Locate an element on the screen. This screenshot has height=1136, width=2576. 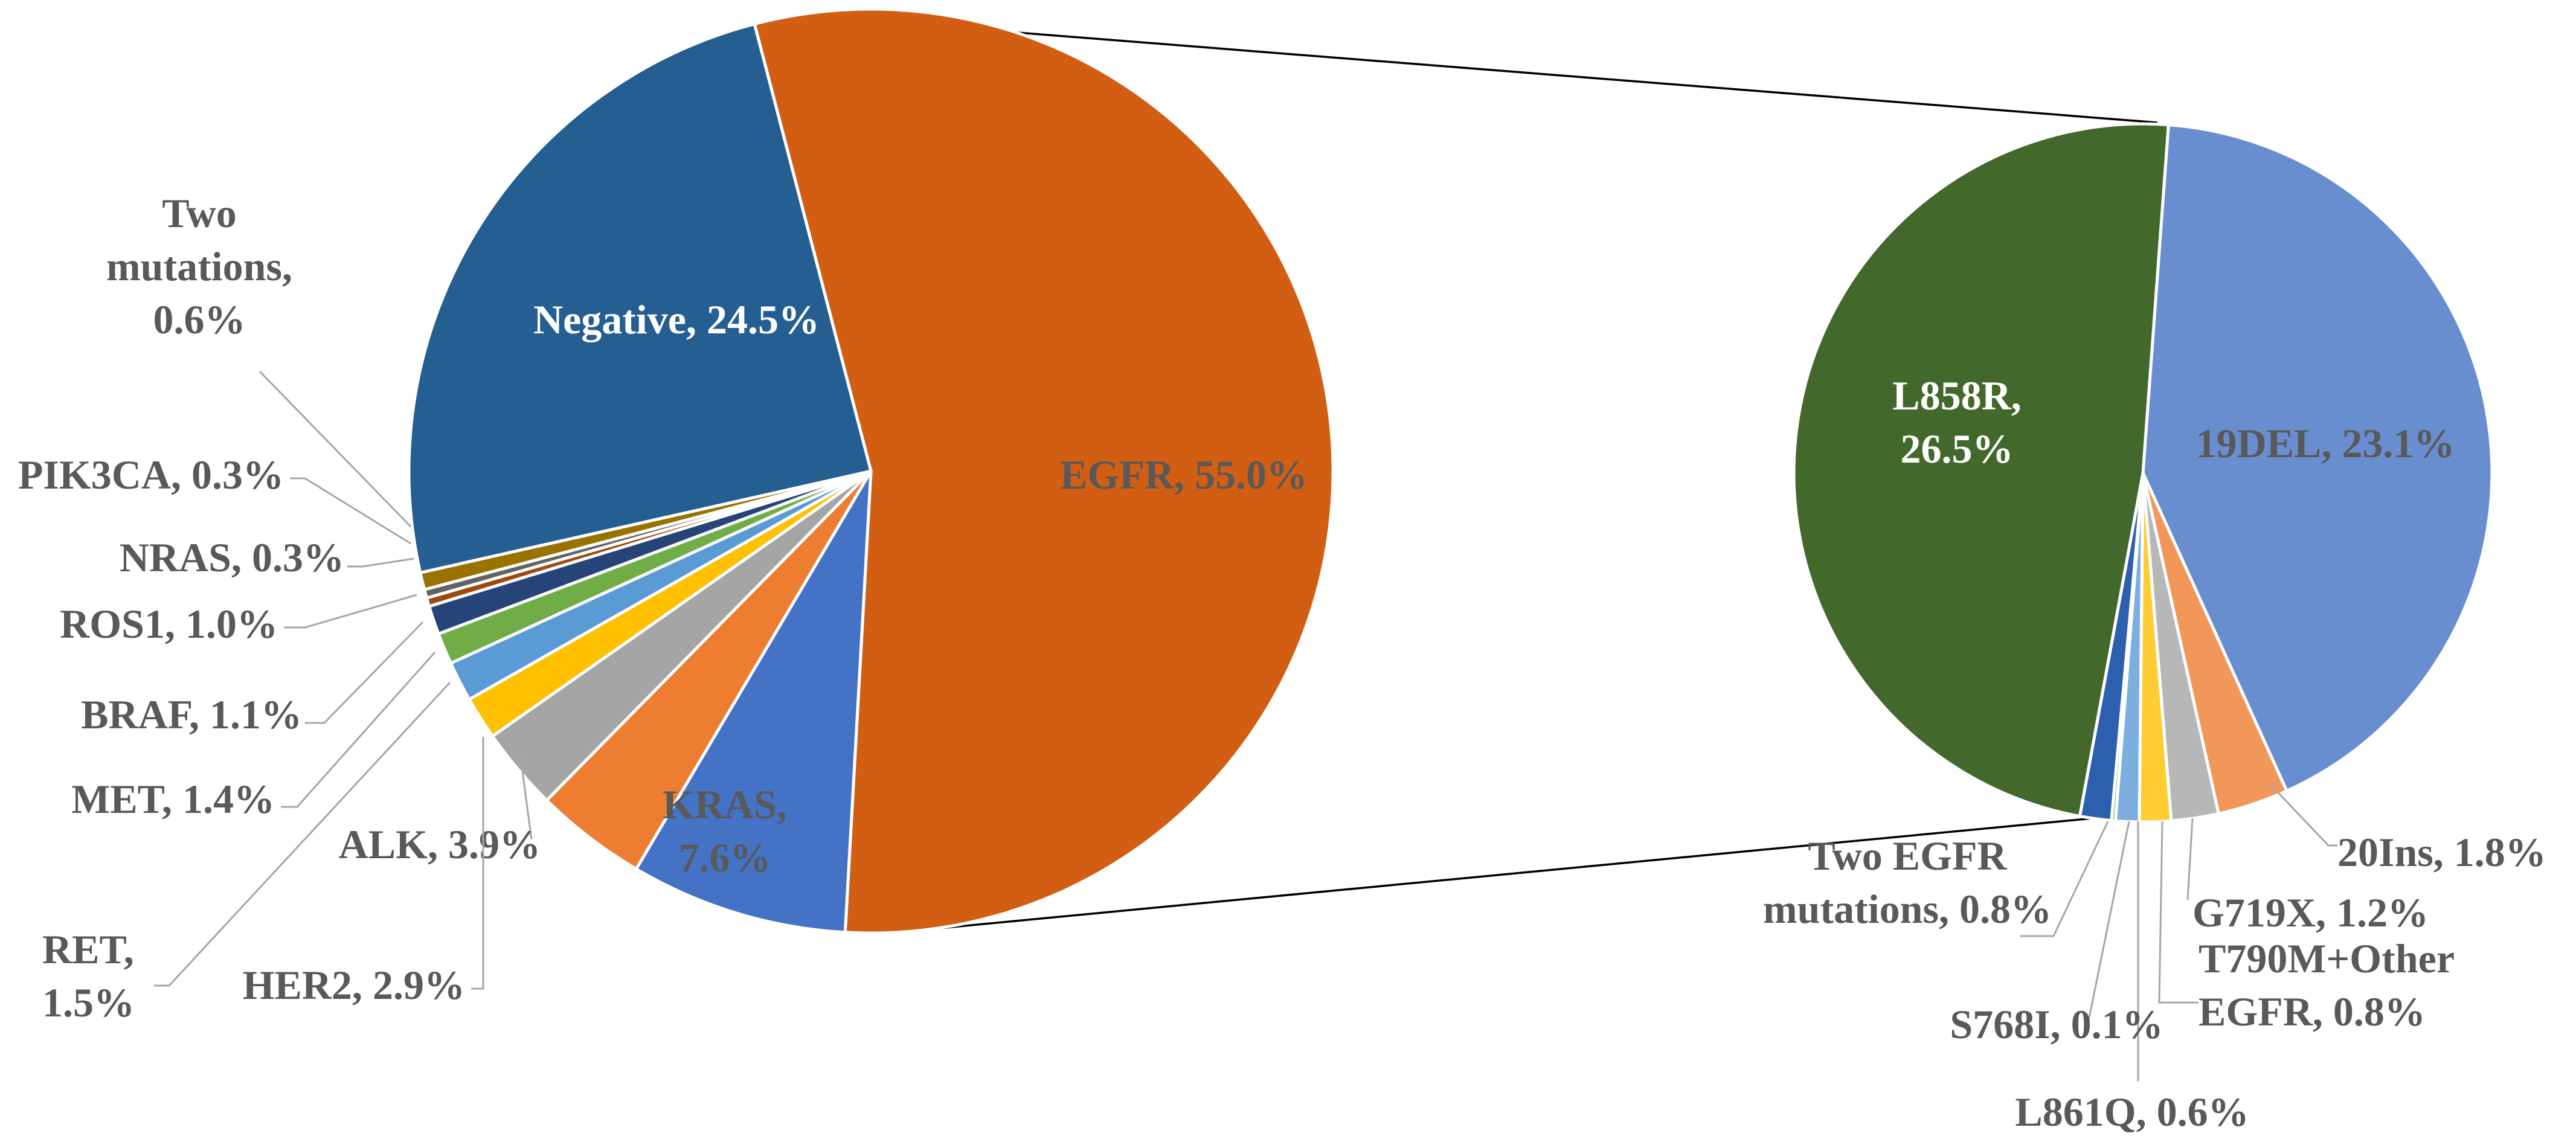
data-label-l858r: L858R, 26.5% is located at coordinates (1956, 422).